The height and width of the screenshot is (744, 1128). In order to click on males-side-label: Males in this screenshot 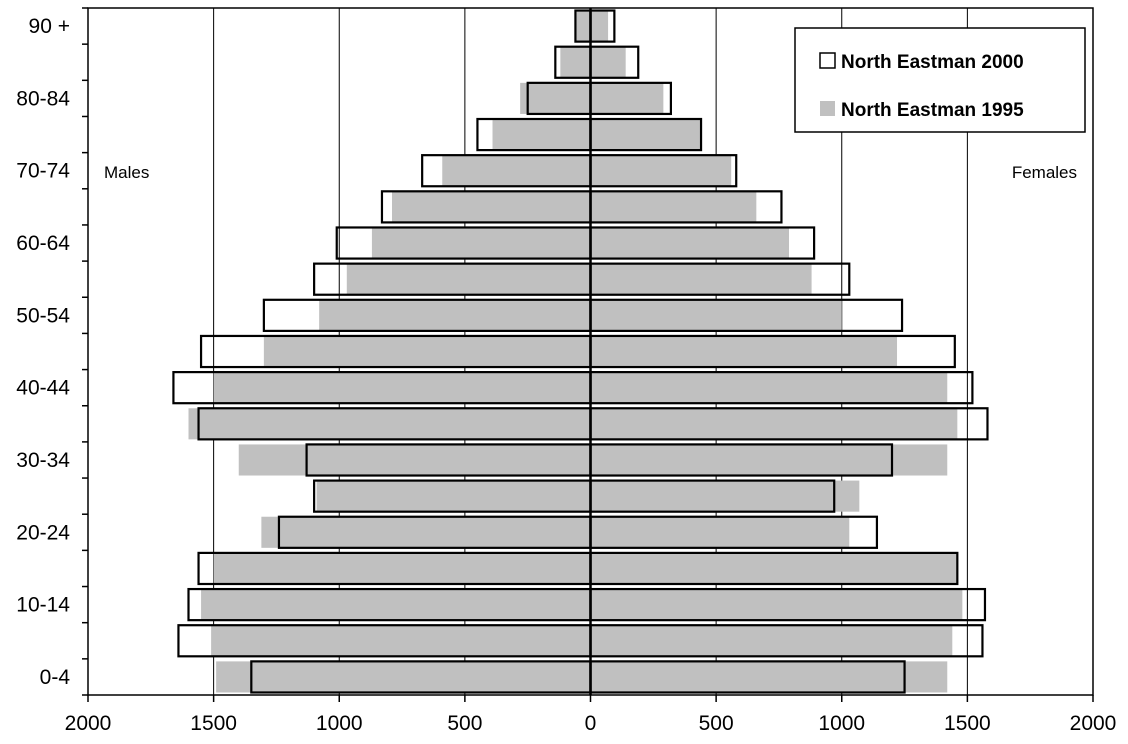, I will do `click(126, 172)`.